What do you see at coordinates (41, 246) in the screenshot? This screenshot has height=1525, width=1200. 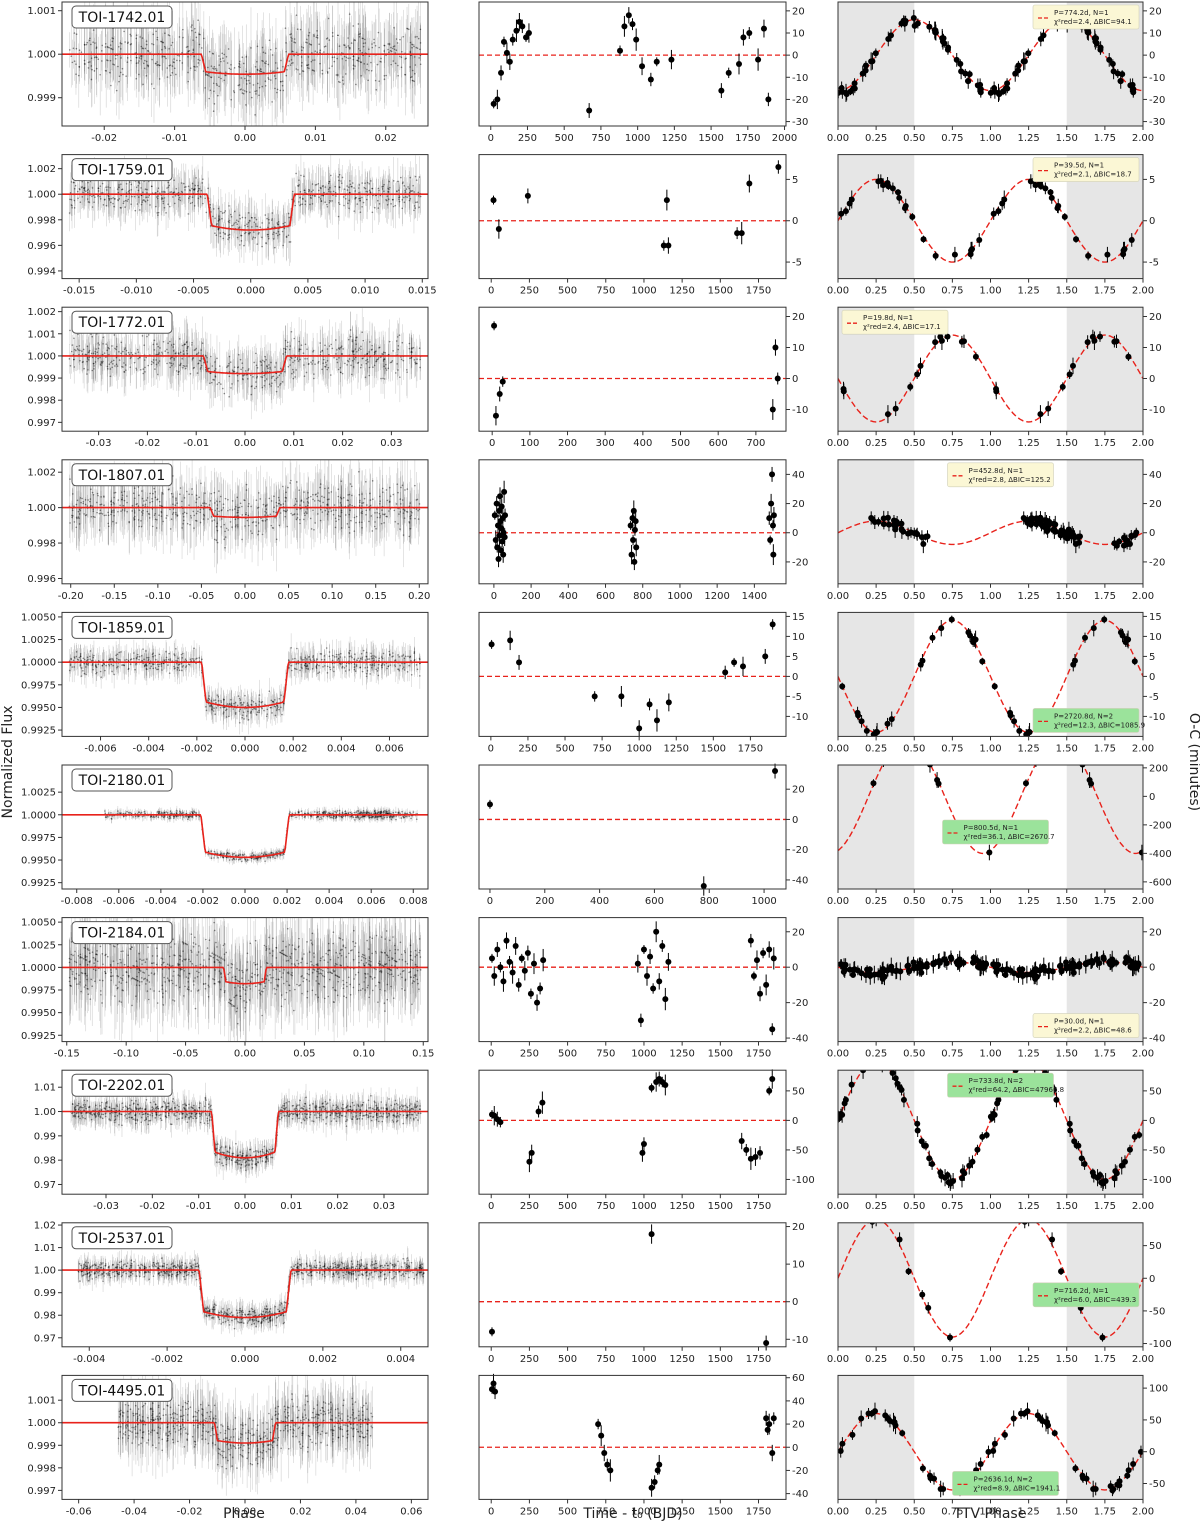 I see `flux-ytick-label: 0.996` at bounding box center [41, 246].